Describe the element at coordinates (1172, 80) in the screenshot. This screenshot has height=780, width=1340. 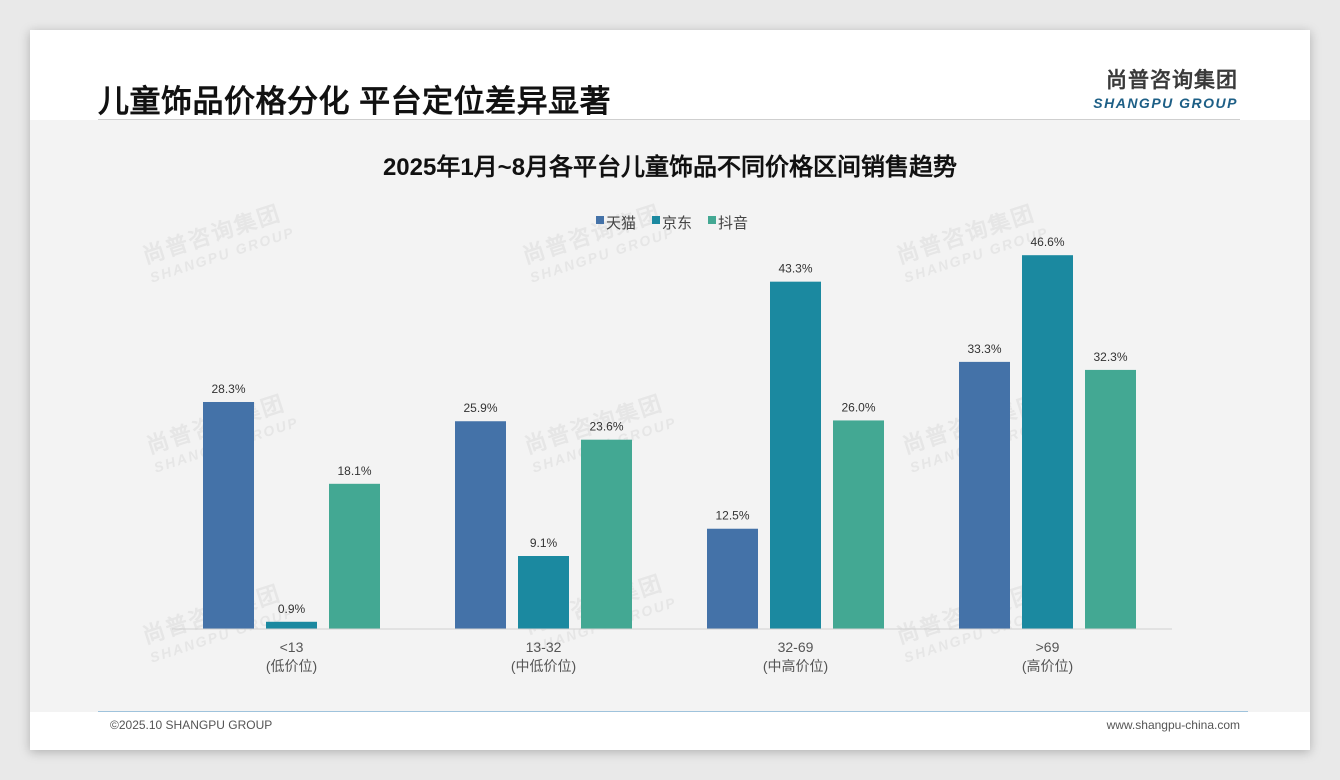
I see `logo-chinese-text: 尚普咨询集团` at that location.